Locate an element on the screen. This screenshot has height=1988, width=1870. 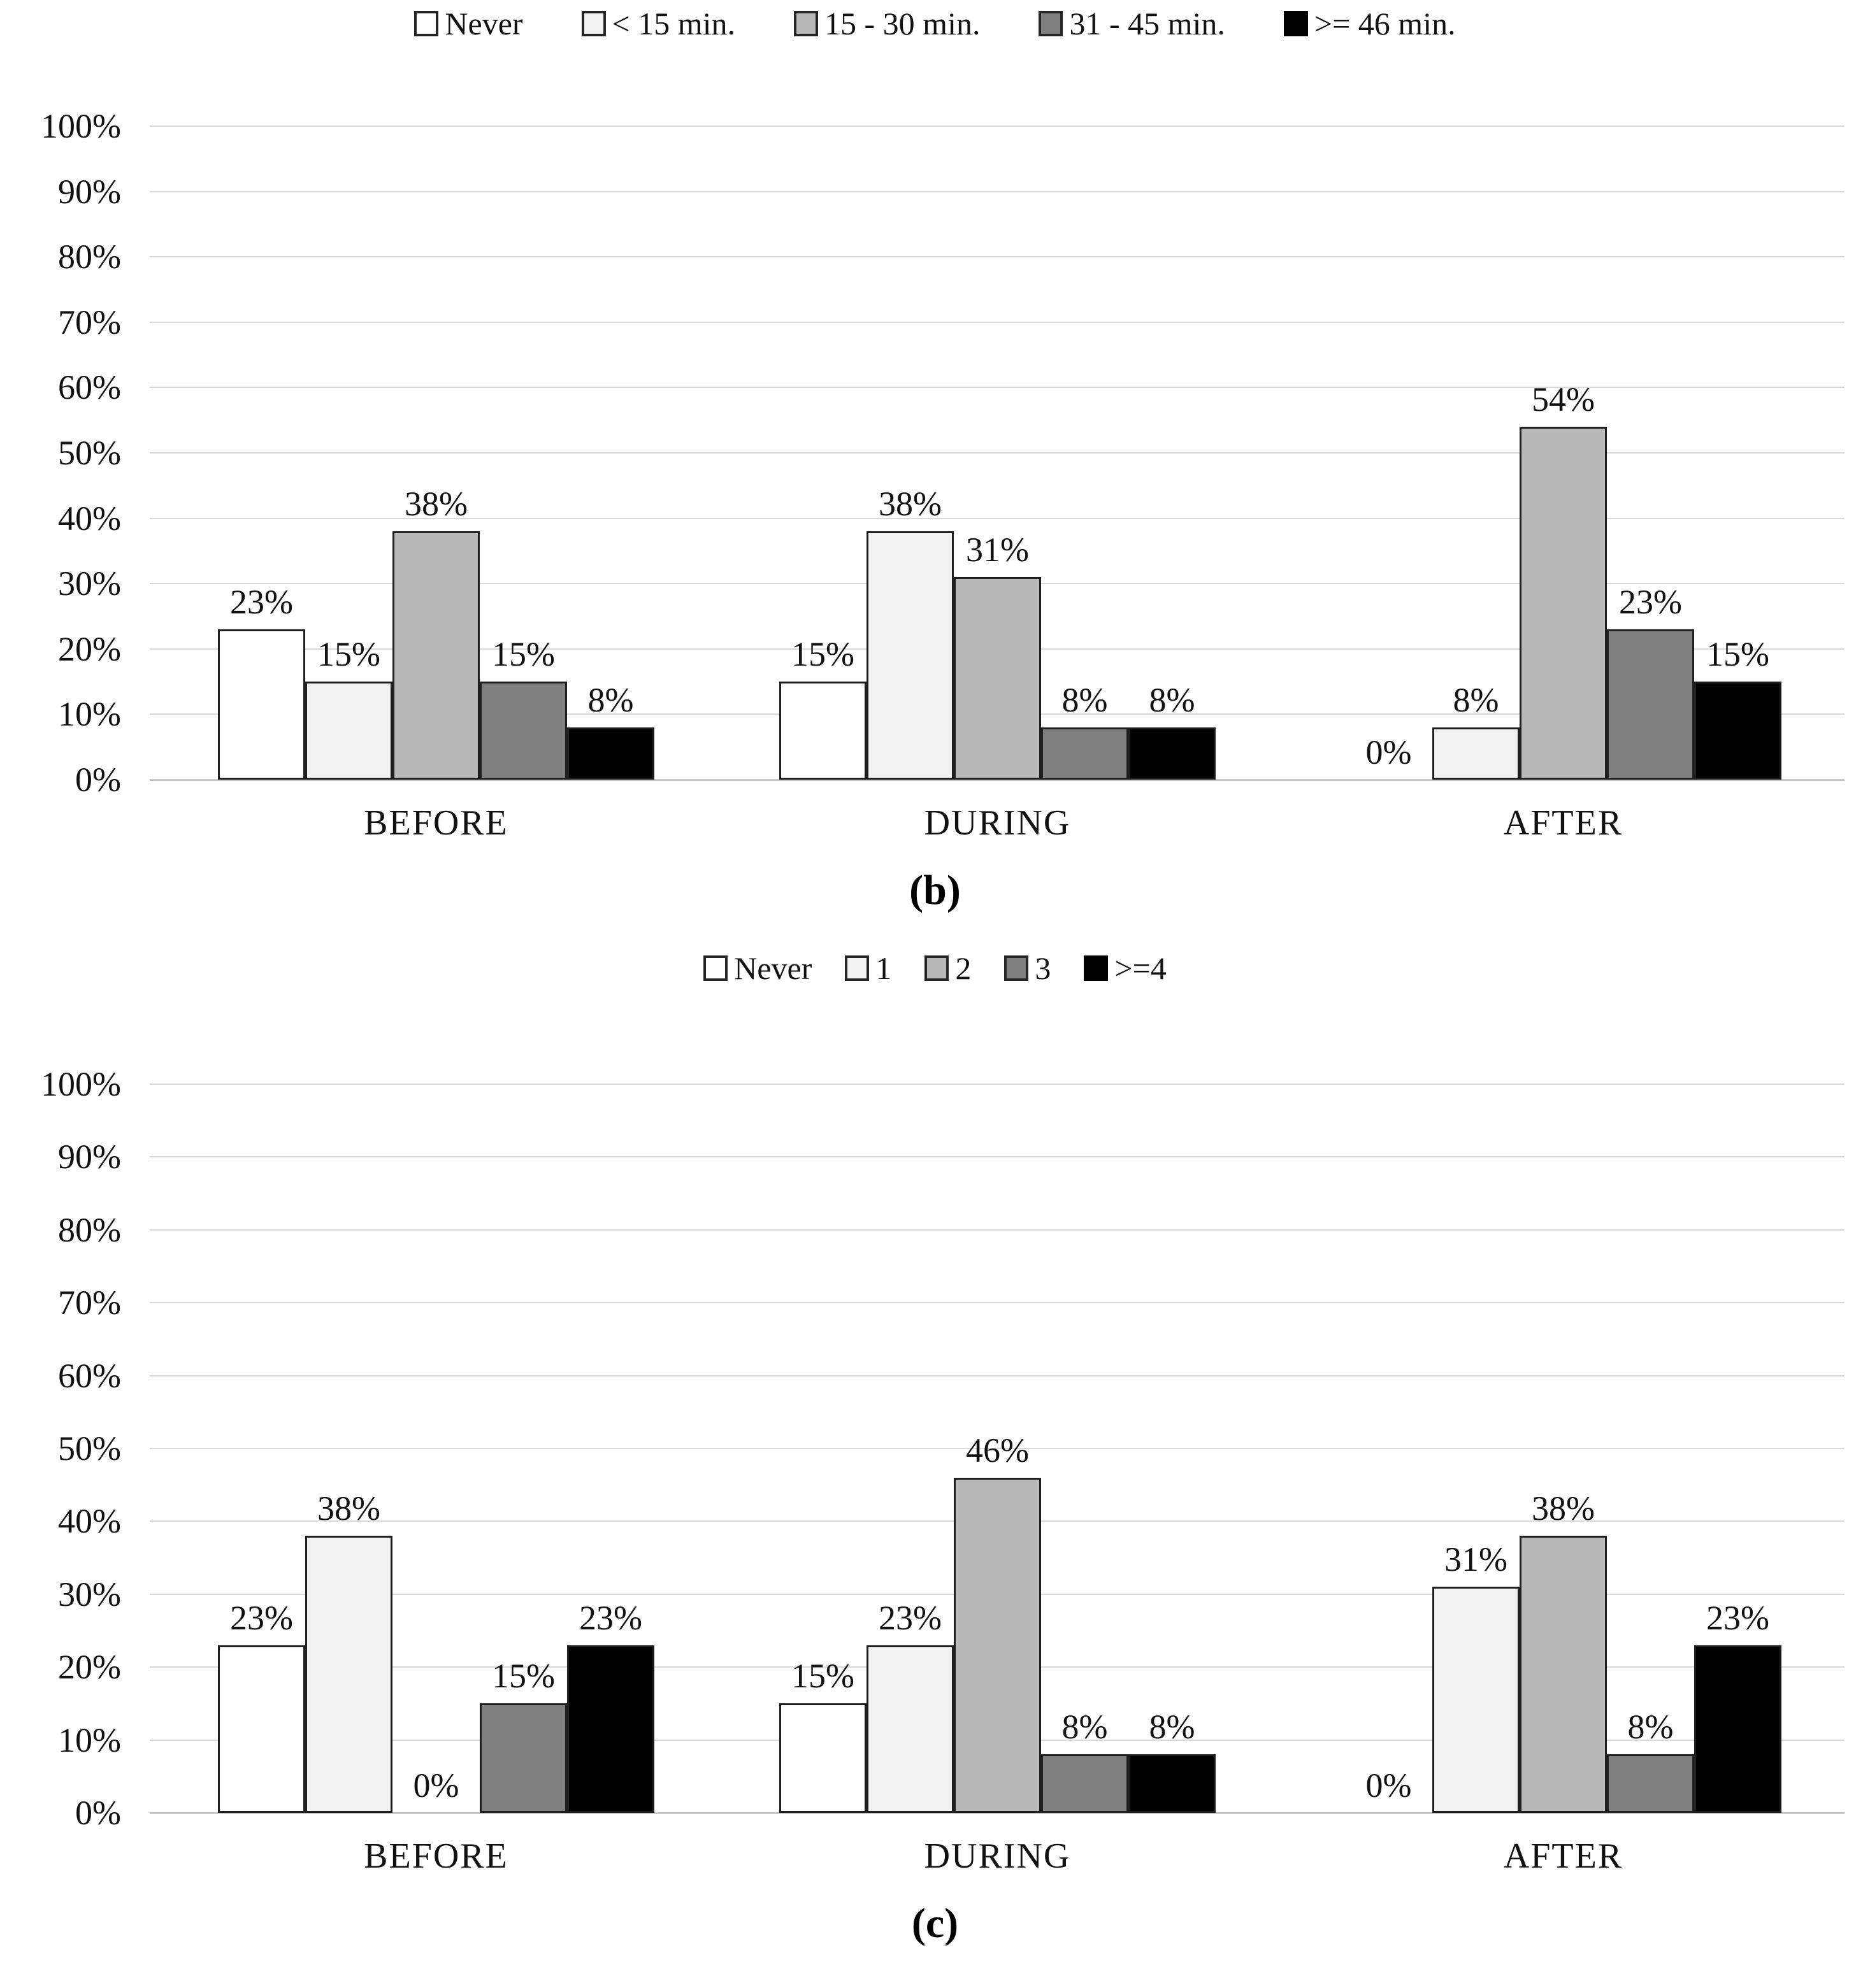
bar-value-label: 54% is located at coordinates (1564, 399).